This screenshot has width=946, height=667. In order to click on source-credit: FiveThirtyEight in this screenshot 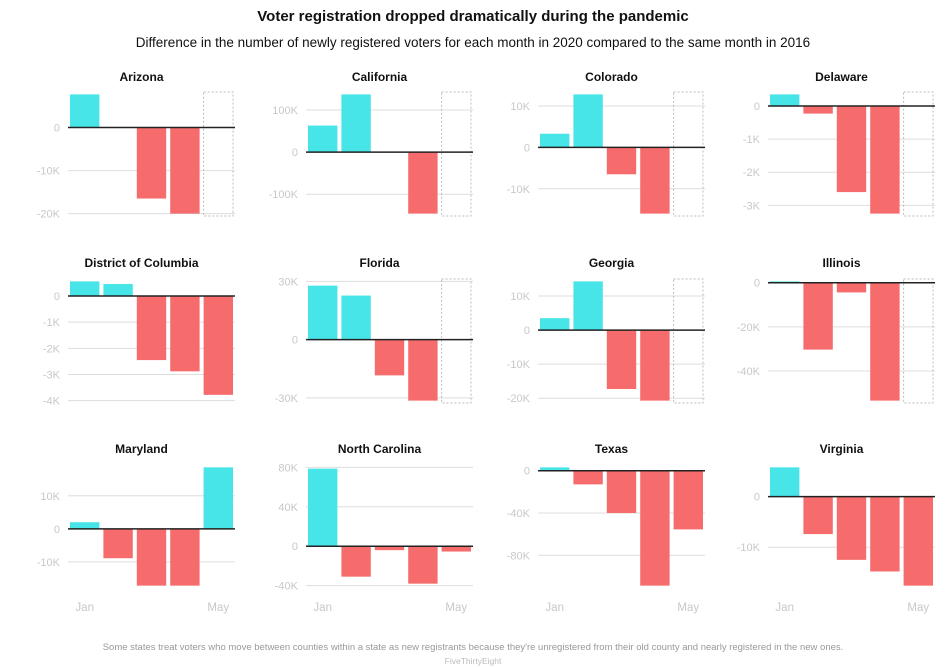, I will do `click(473, 661)`.